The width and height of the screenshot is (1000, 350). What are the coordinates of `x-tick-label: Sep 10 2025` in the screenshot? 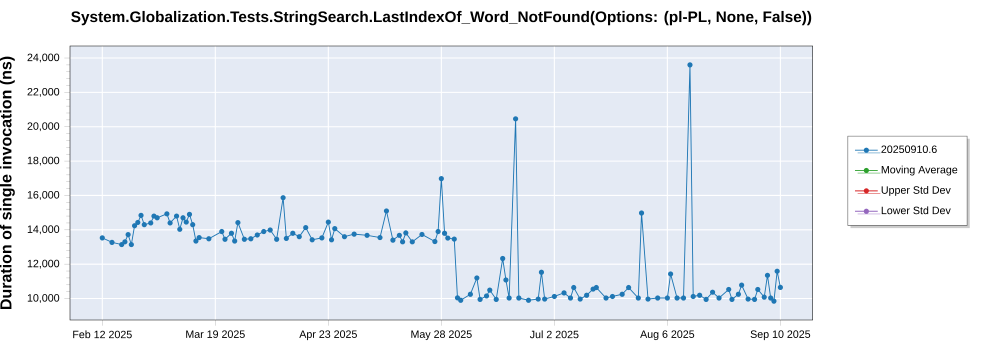 It's located at (780, 335).